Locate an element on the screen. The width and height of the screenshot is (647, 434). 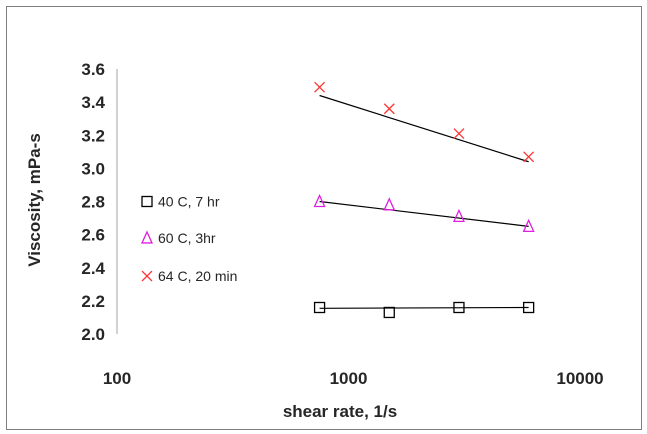
legend-marker-square is located at coordinates (147, 201).